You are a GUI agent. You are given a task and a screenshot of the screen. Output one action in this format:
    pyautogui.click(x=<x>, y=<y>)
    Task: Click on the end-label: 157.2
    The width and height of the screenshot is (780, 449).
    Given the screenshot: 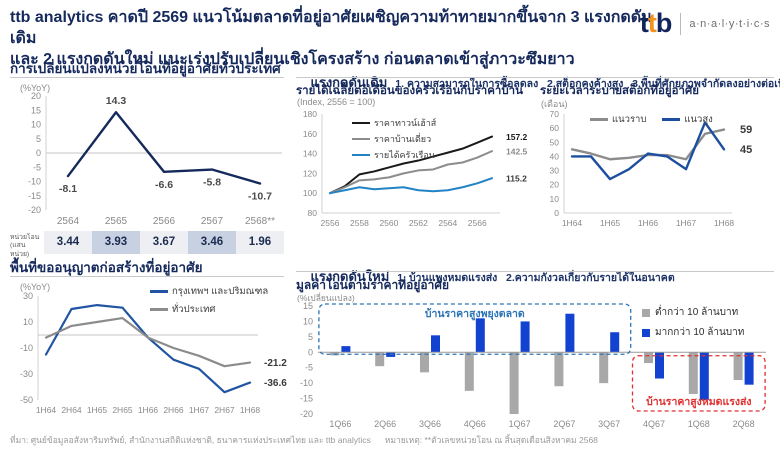 What is the action you would take?
    pyautogui.click(x=517, y=137)
    